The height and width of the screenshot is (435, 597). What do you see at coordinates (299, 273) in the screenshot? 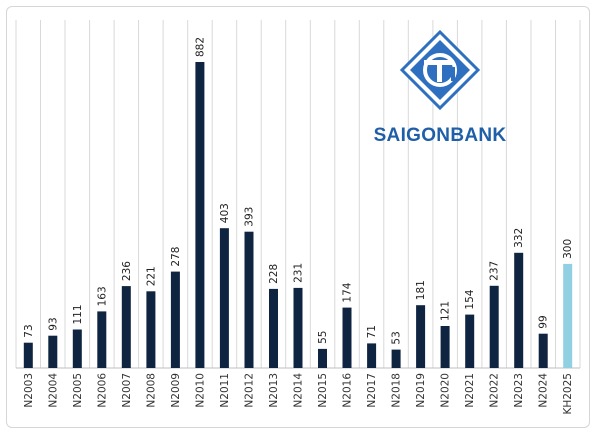
I see `data-label-n2014: 231` at bounding box center [299, 273].